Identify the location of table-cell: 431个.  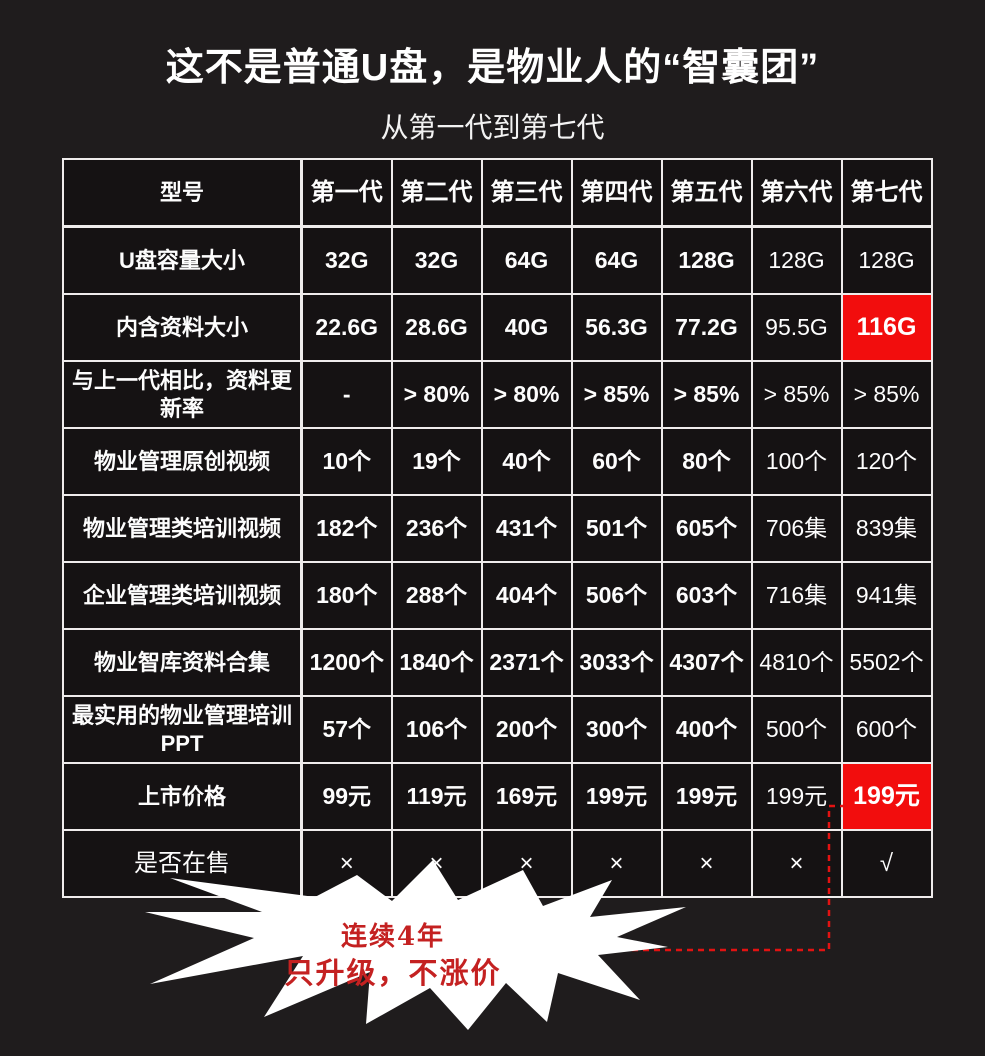
(526, 528).